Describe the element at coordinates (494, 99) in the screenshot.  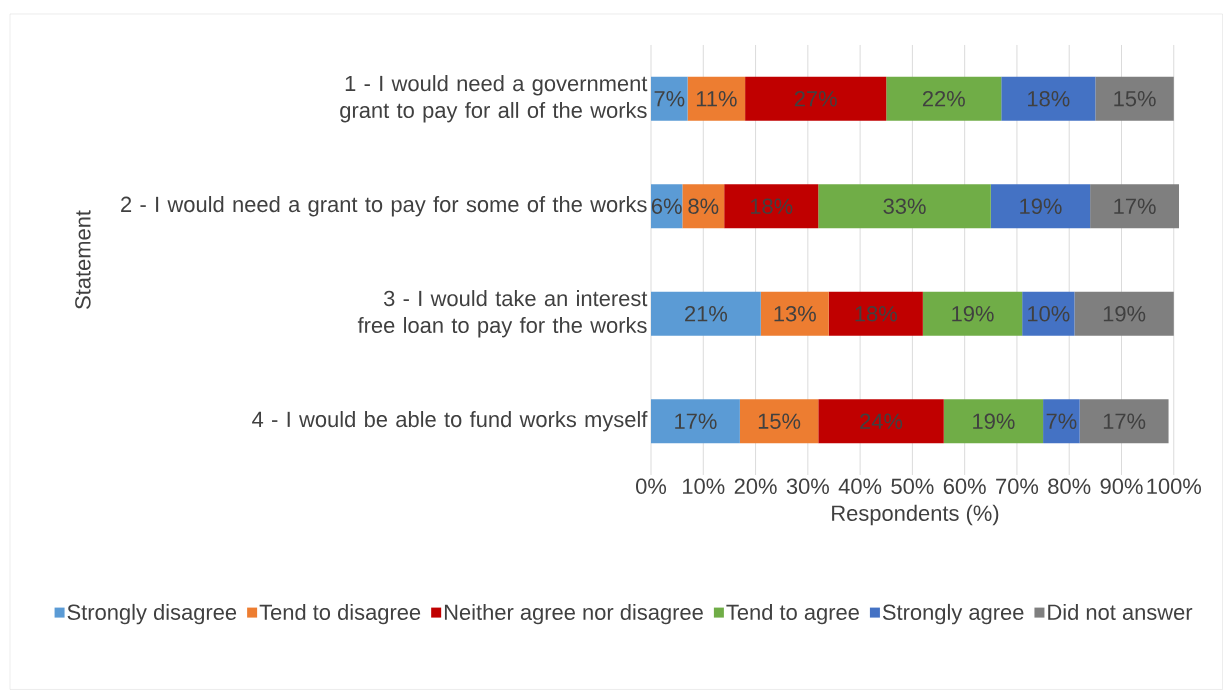
I see `y-tick-label: 1 - I would need a government grant to pay for all of the works` at that location.